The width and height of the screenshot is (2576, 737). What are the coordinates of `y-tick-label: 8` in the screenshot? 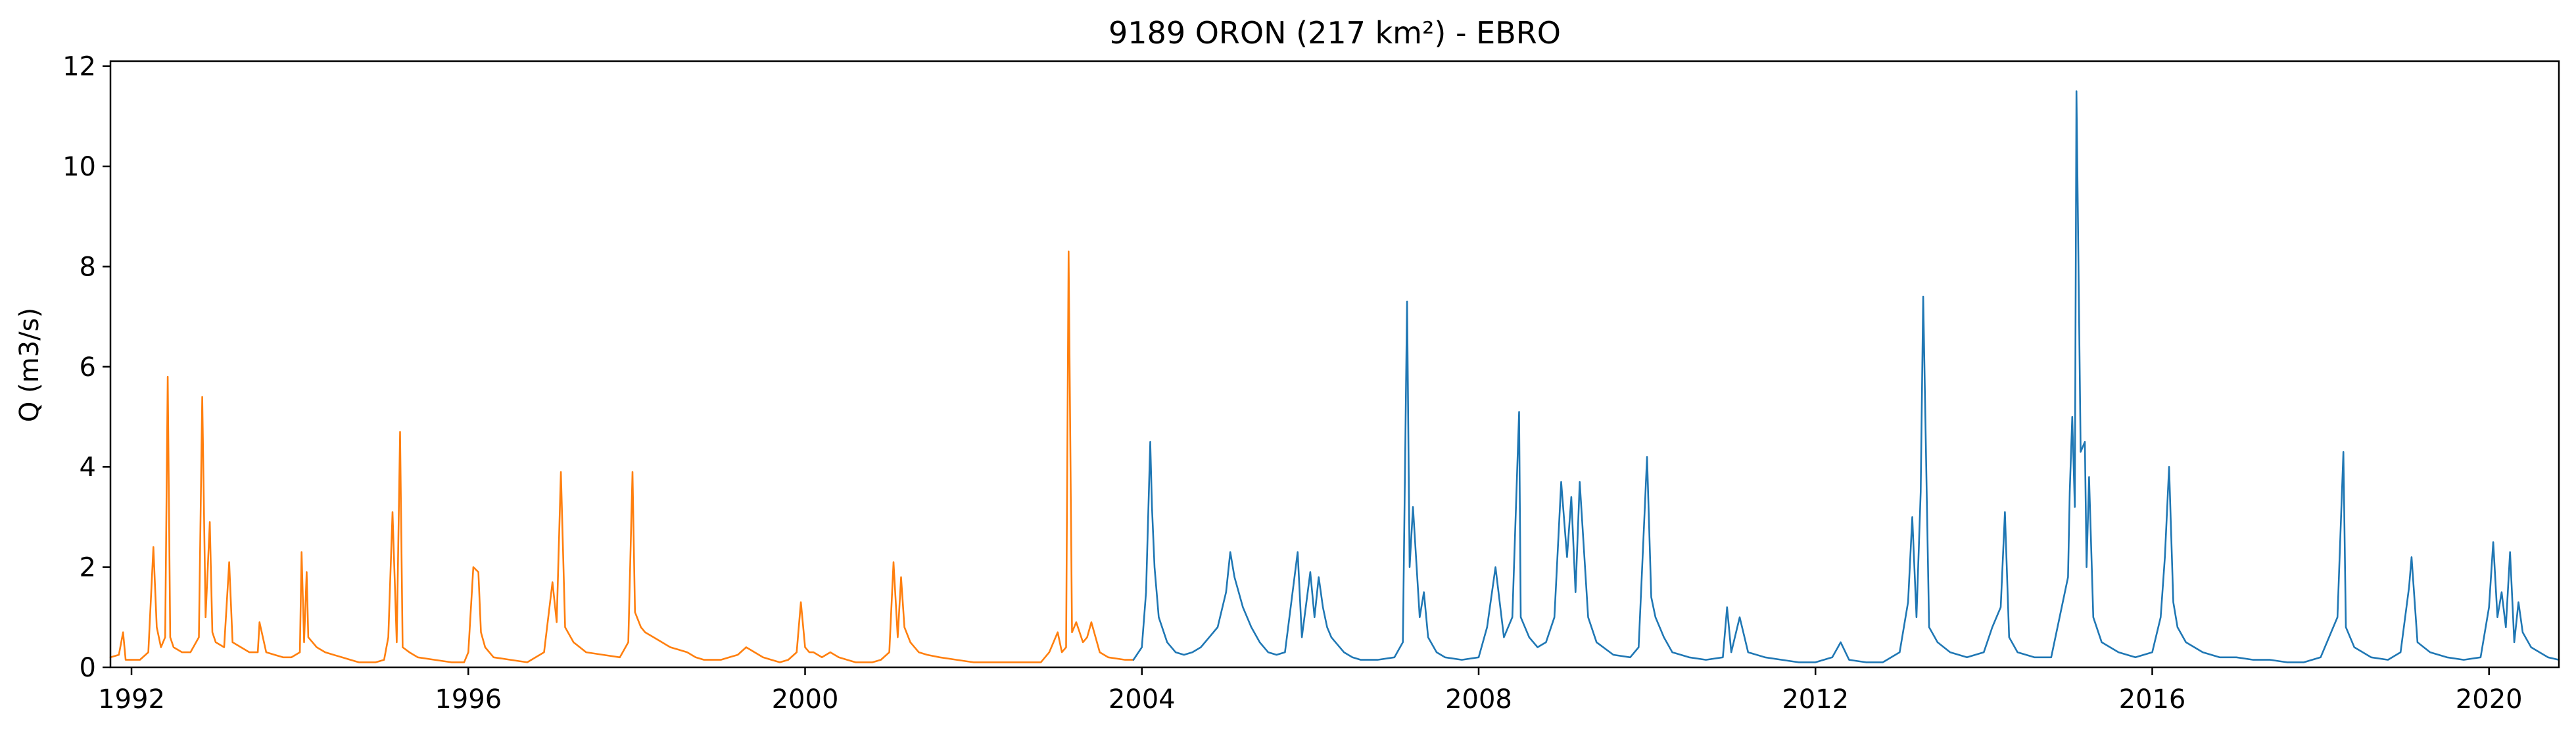 It's located at (88, 267).